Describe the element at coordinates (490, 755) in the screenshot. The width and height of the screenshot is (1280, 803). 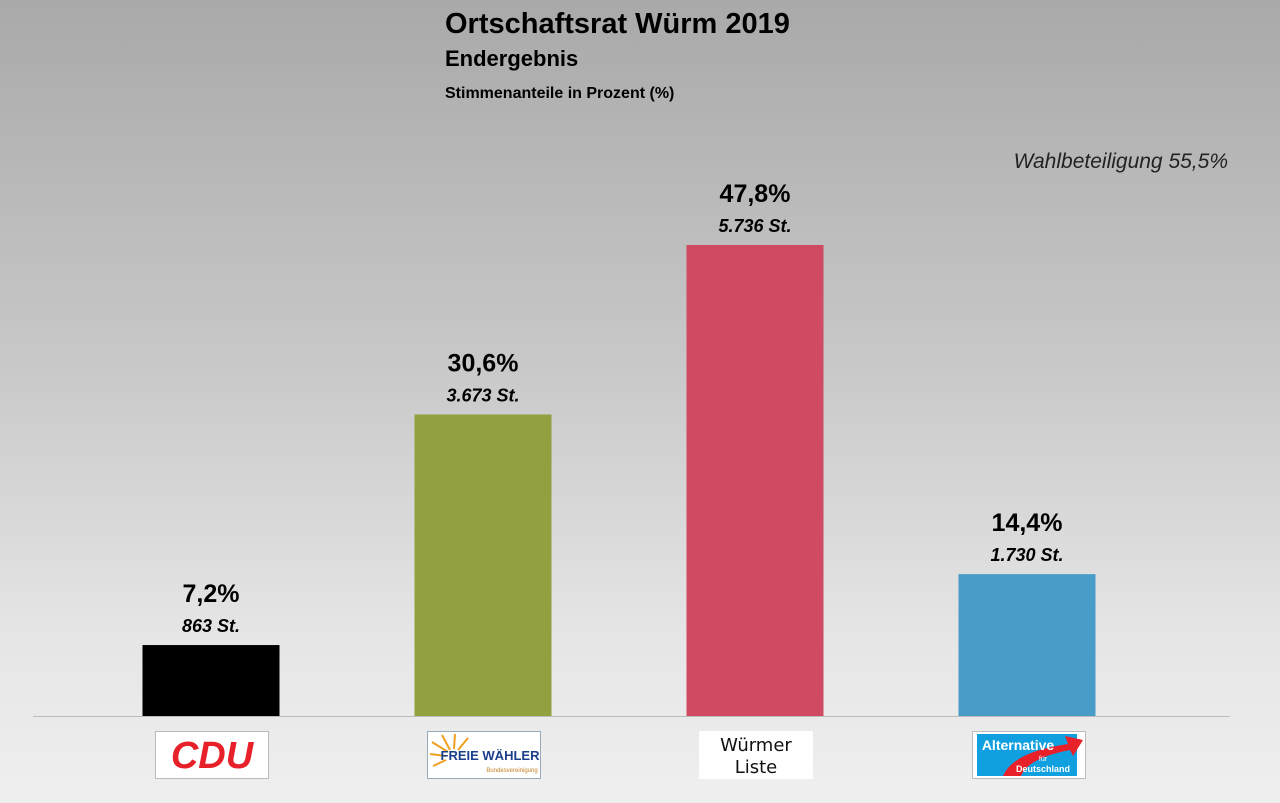
I see `fw-logo-text: FREIE WÄHLER` at that location.